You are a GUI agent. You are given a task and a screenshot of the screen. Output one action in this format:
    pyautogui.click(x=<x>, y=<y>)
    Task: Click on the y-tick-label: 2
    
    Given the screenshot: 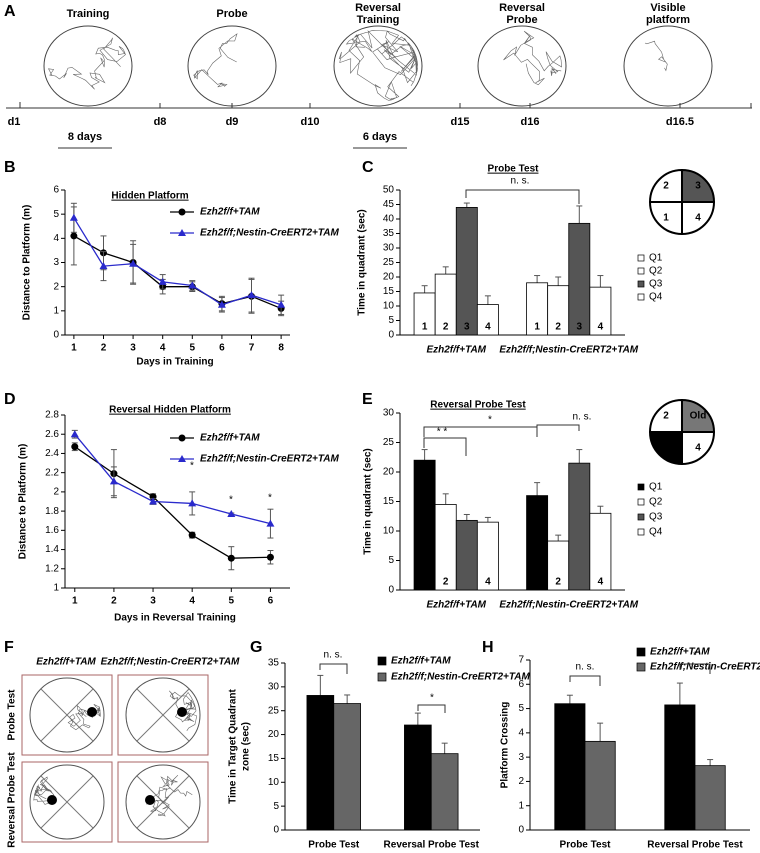 What is the action you would take?
    pyautogui.click(x=521, y=781)
    